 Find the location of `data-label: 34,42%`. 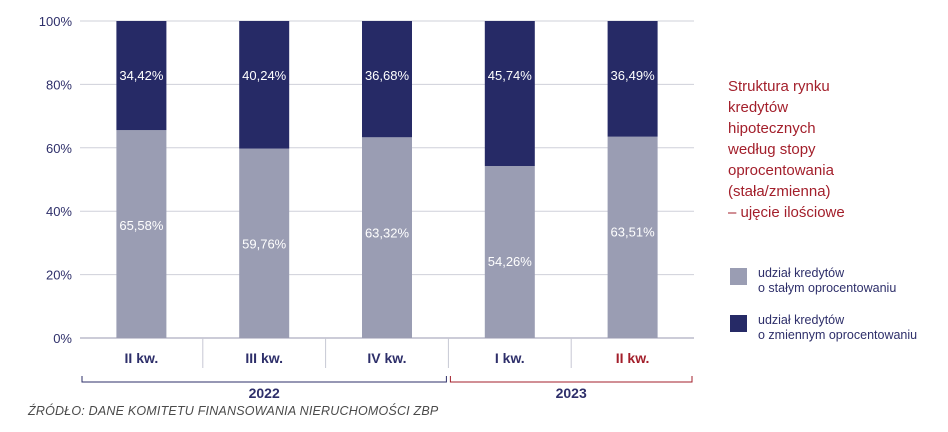

data-label: 34,42% is located at coordinates (141, 75).